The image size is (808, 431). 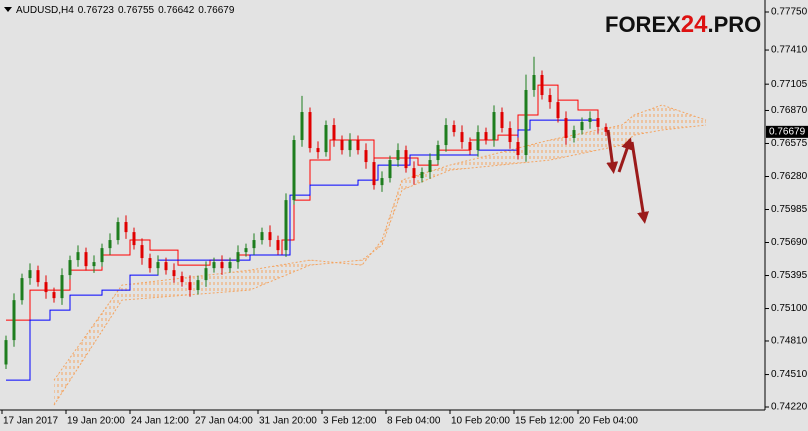 What do you see at coordinates (125, 10) in the screenshot?
I see `header: AUDUSD,H4 0.76723 0.76755 0.76642 0.76679` at bounding box center [125, 10].